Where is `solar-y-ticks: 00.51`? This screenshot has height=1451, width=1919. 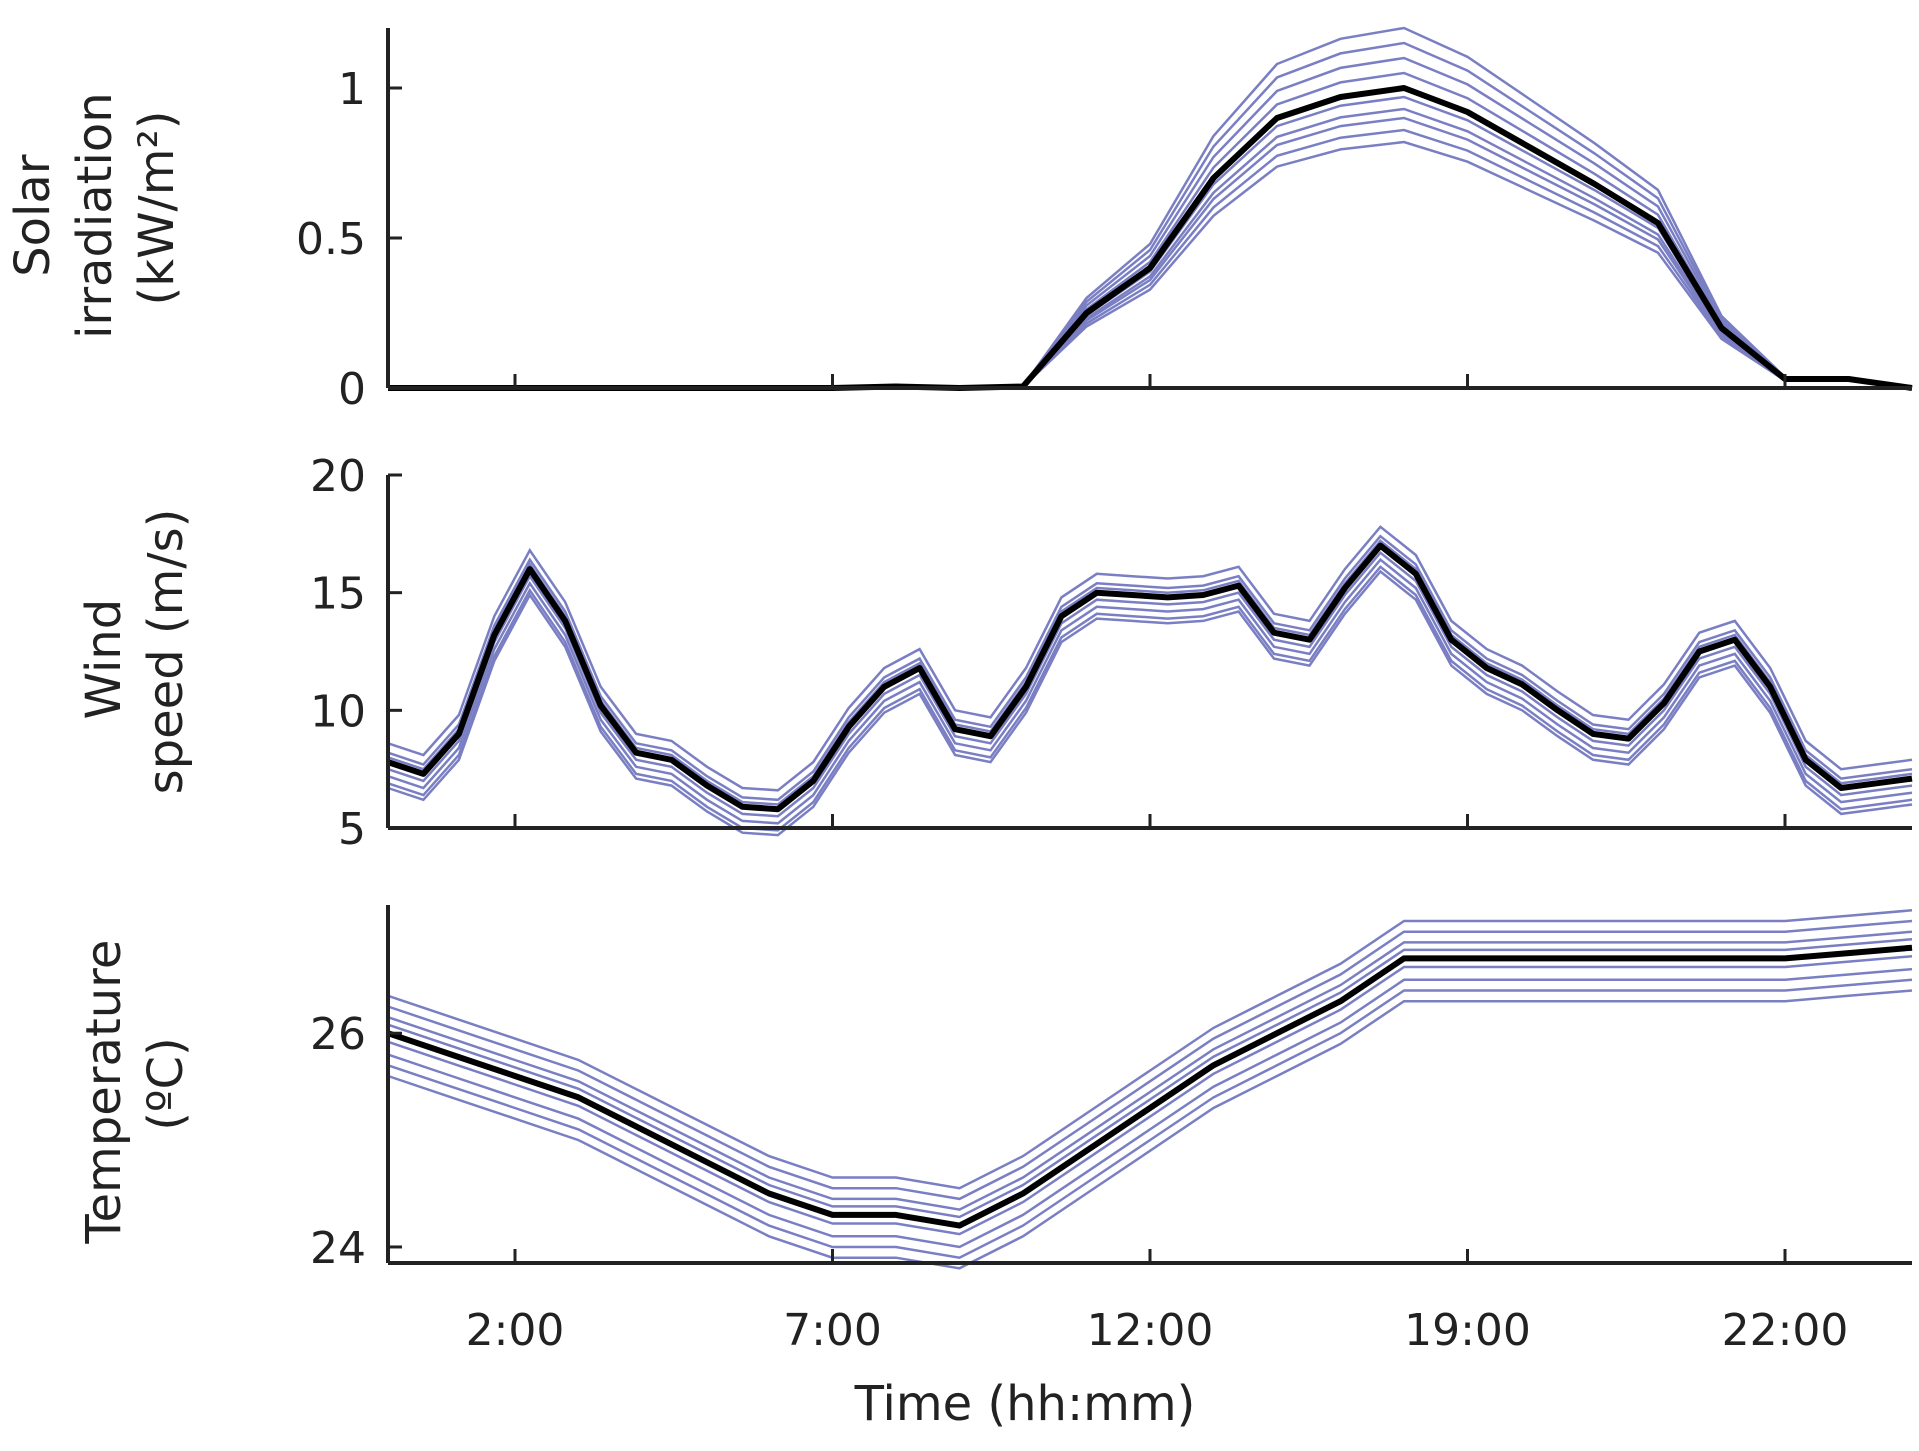 solar-y-ticks: 00.51 is located at coordinates (349, 239).